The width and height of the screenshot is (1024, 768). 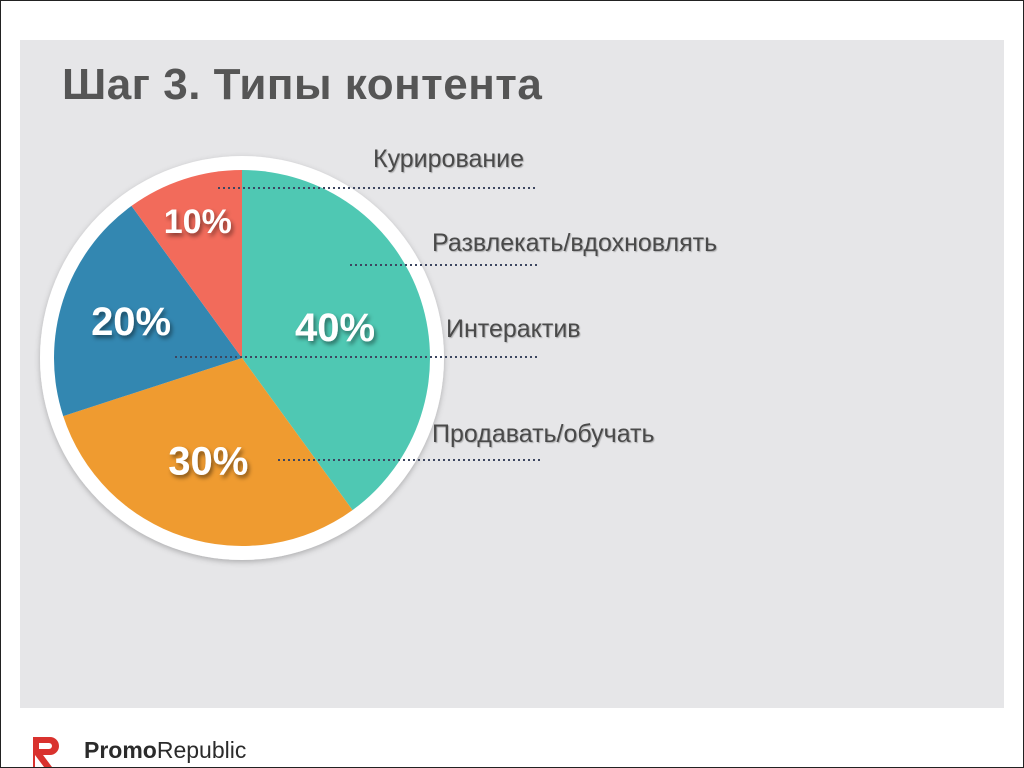 I want to click on slice-label-10: 10%, so click(x=198, y=222).